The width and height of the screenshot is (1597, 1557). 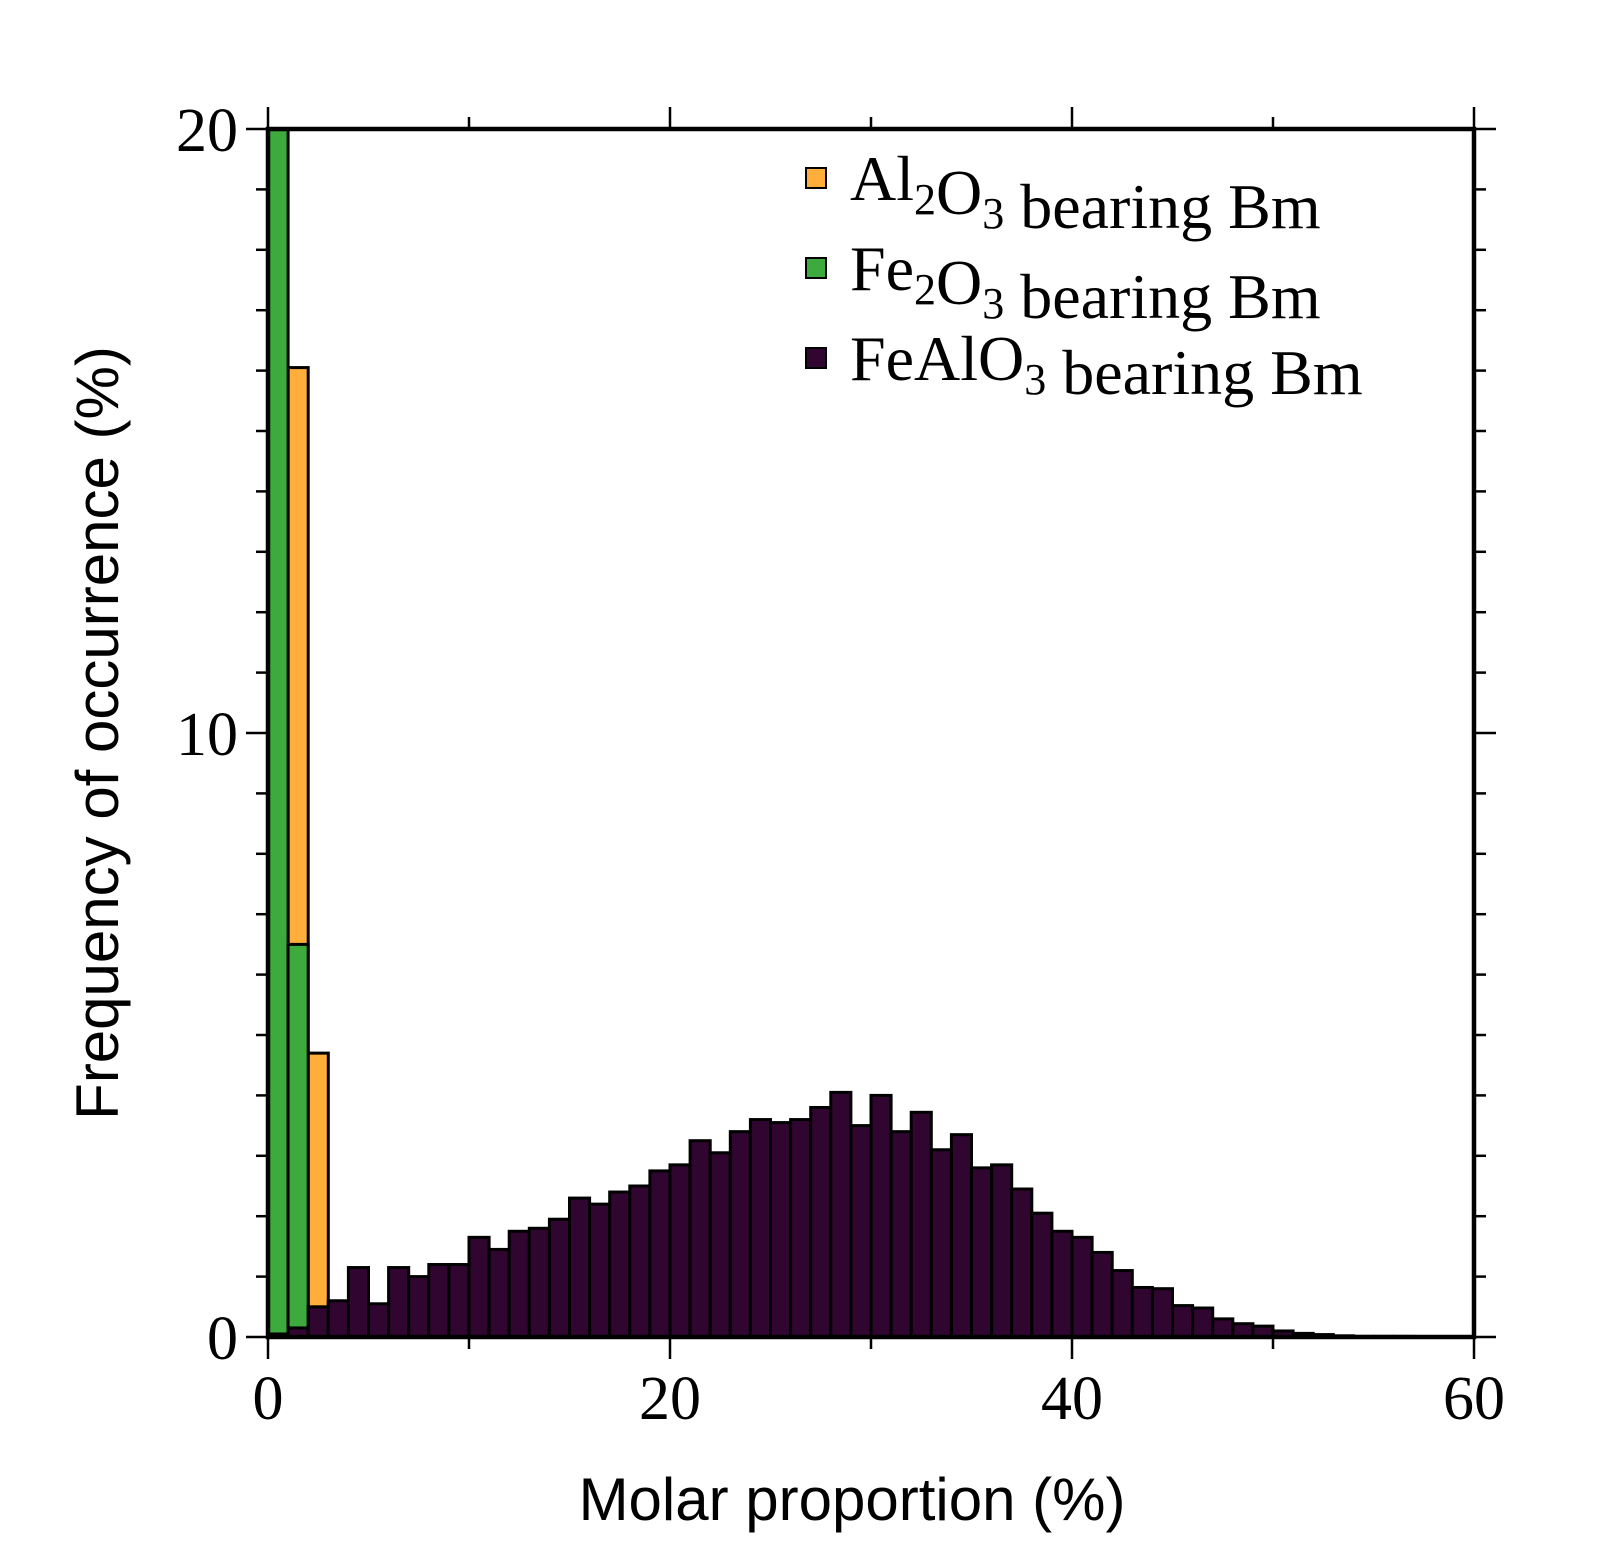 I want to click on legend-item: FeAlO3 bearing Bm, so click(x=1084, y=365).